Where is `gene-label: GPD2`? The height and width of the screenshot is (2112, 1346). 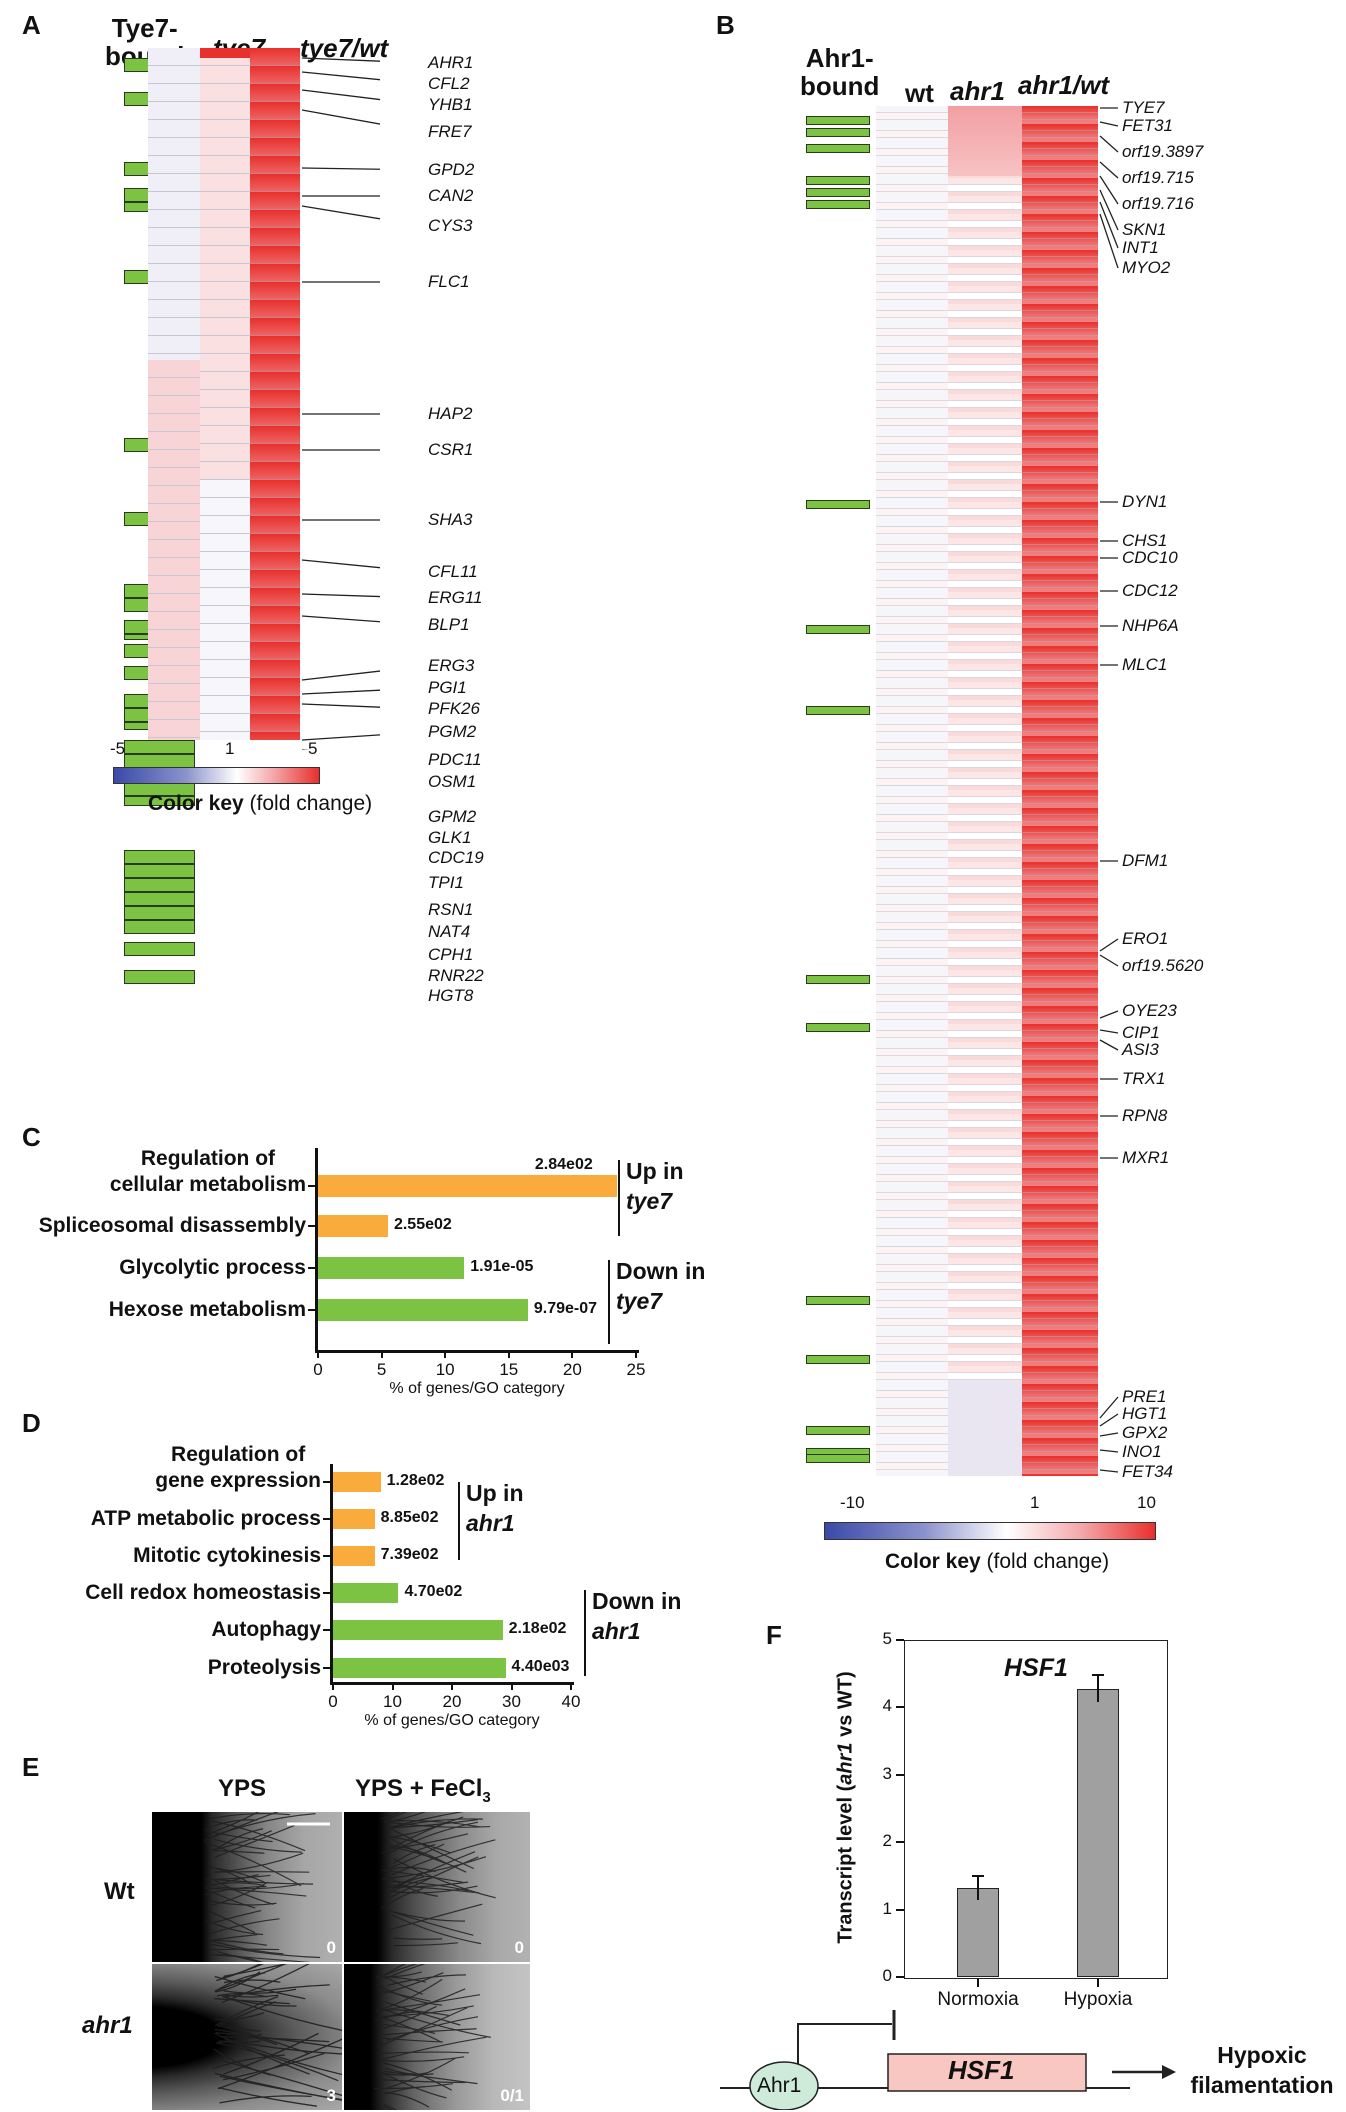 gene-label: GPD2 is located at coordinates (451, 169).